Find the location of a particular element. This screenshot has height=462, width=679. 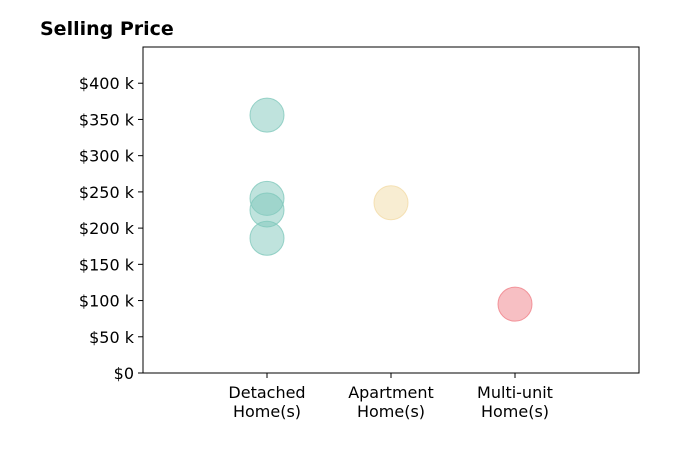

y-tick-label: $0 is located at coordinates (124, 373).